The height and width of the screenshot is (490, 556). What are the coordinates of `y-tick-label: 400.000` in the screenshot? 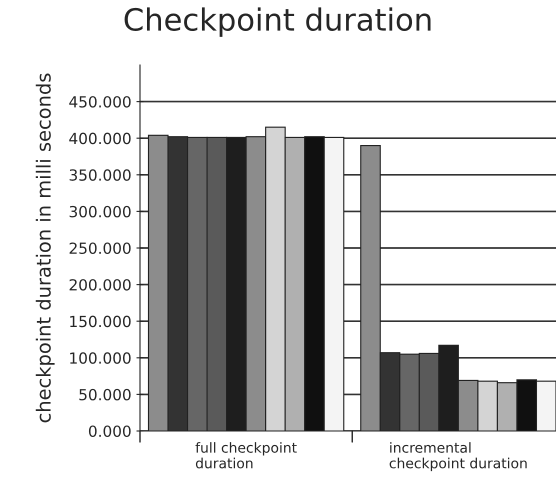 It's located at (100, 138).